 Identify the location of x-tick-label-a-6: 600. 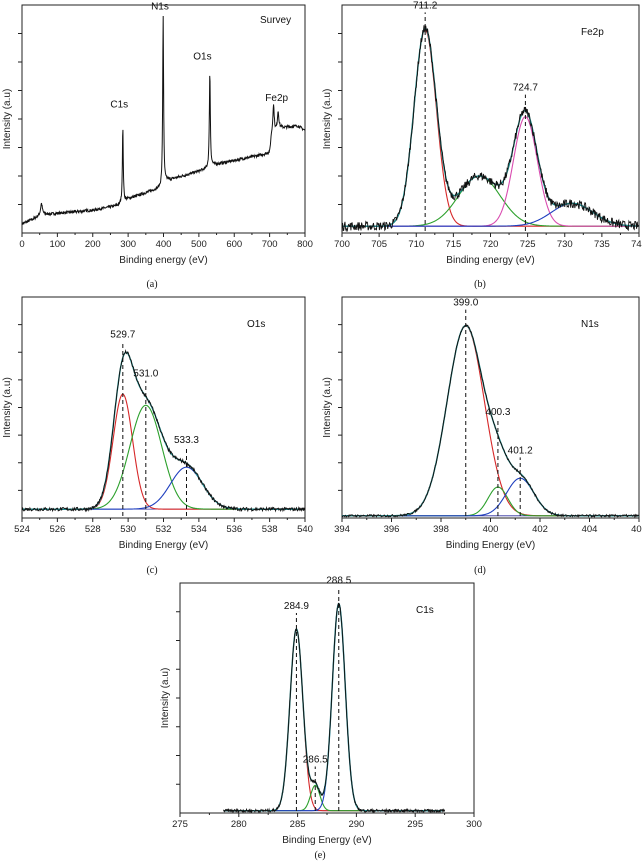
(234, 244).